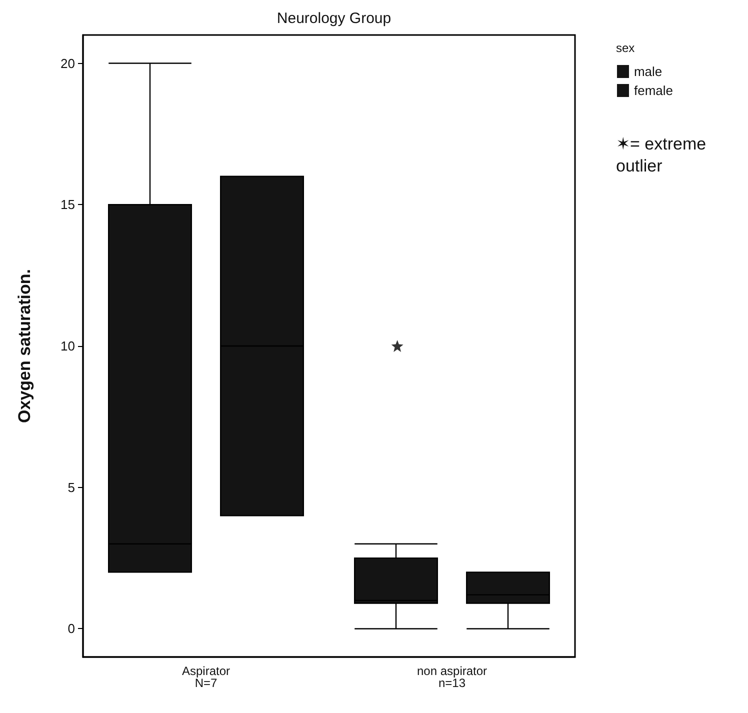  What do you see at coordinates (334, 18) in the screenshot?
I see `chart-title: Neurology Group` at bounding box center [334, 18].